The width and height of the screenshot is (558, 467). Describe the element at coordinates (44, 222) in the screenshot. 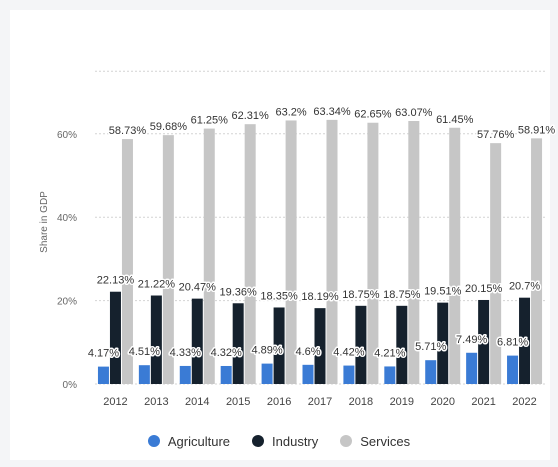

I see `y-axis-label: Share in GDP` at that location.